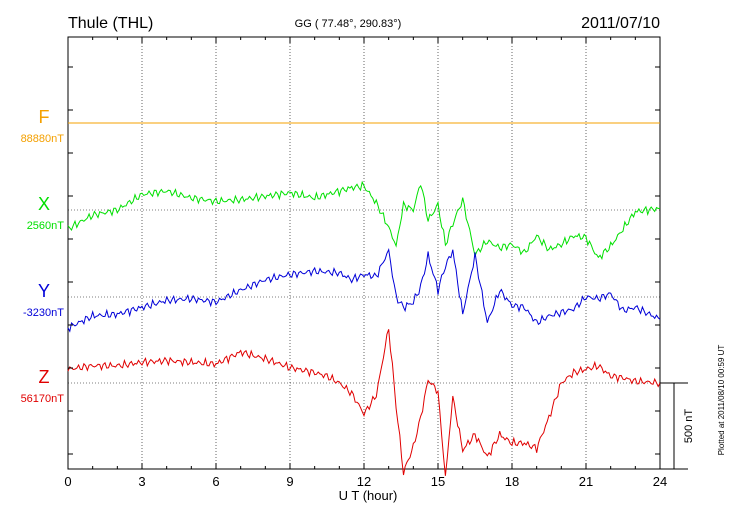  I want to click on station-title: Thule (THL), so click(110, 23).